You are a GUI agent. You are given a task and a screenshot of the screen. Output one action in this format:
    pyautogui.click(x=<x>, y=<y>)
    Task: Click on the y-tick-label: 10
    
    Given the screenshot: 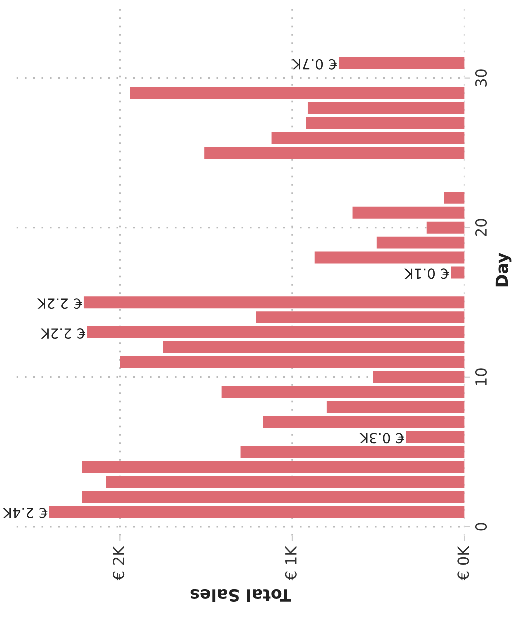 What is the action you would take?
    pyautogui.click(x=481, y=377)
    